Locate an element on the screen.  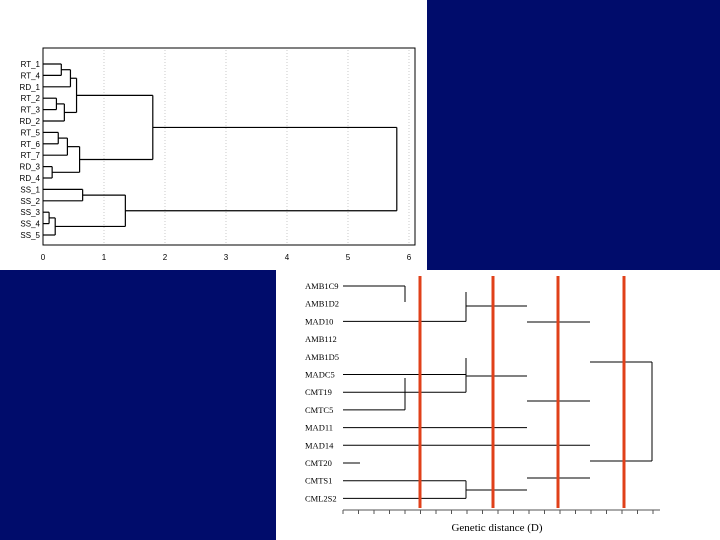
leaf-label: RT_7 is located at coordinates (31, 155).